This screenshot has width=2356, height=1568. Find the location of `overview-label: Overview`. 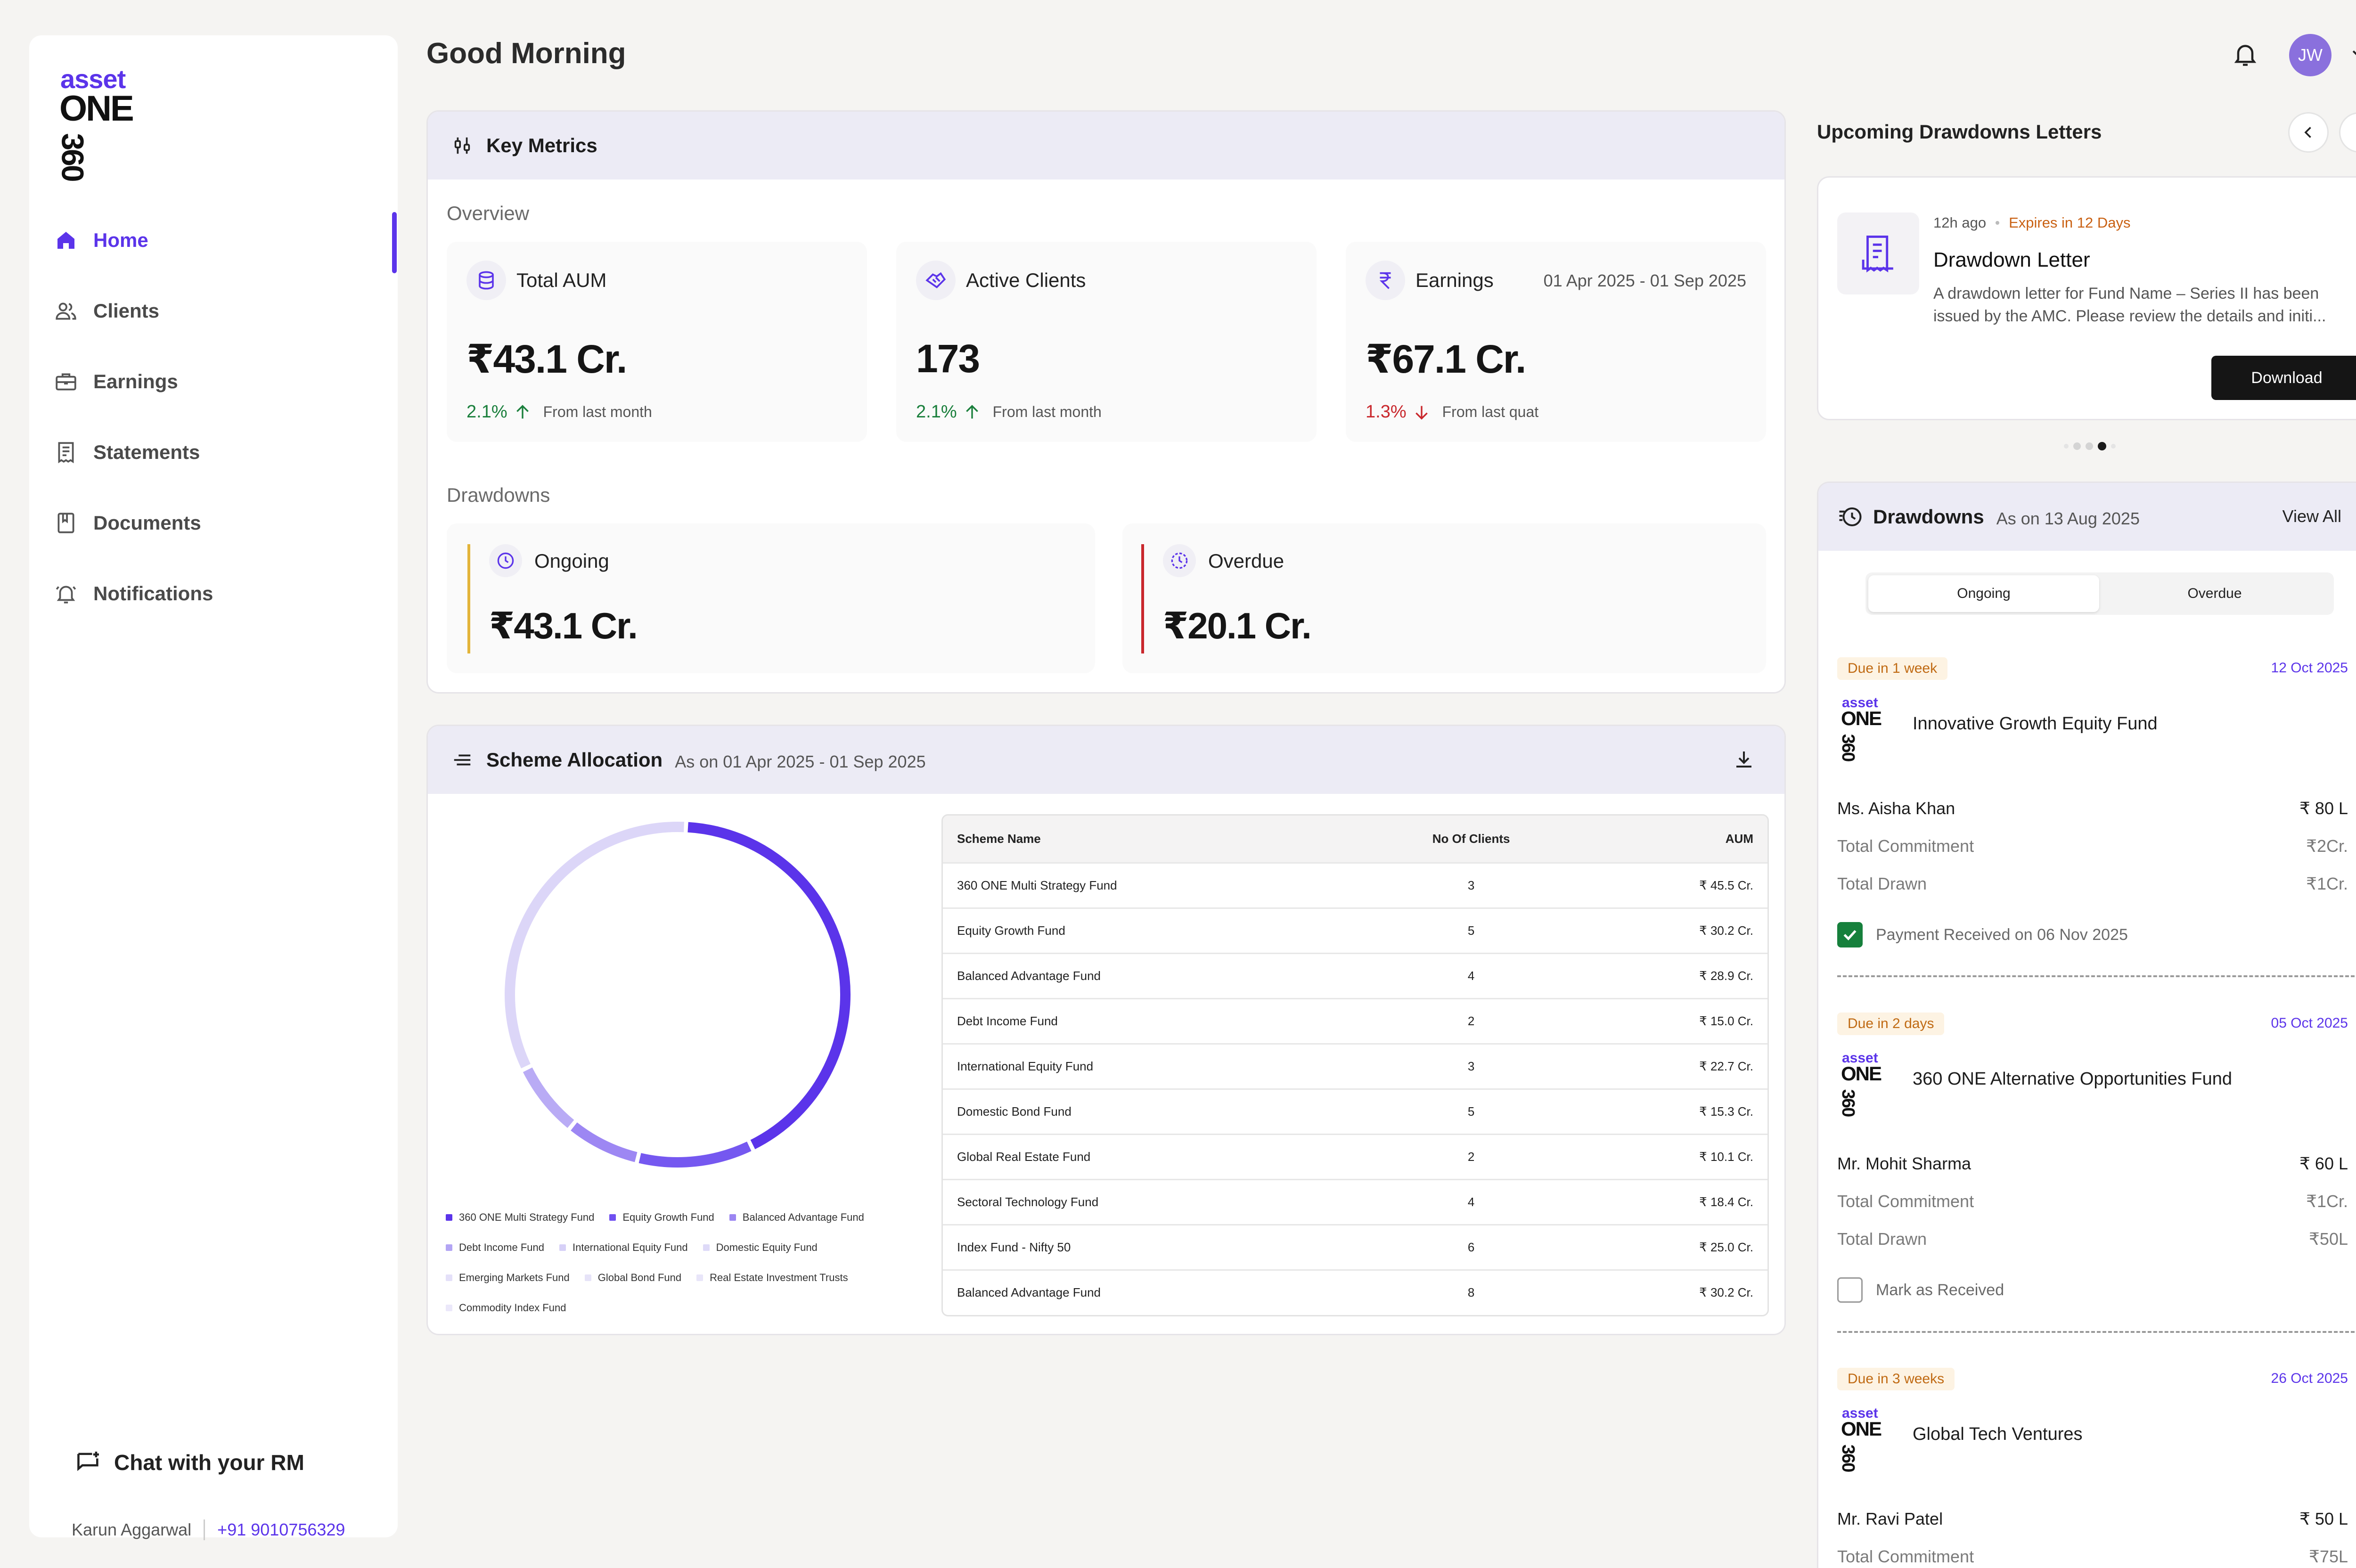

overview-label: Overview is located at coordinates (488, 213).